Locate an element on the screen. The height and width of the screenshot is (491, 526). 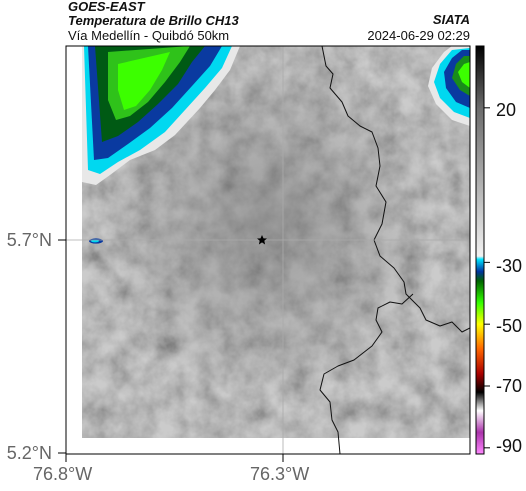
latitude-label: 5.2°N is located at coordinates (29, 453).